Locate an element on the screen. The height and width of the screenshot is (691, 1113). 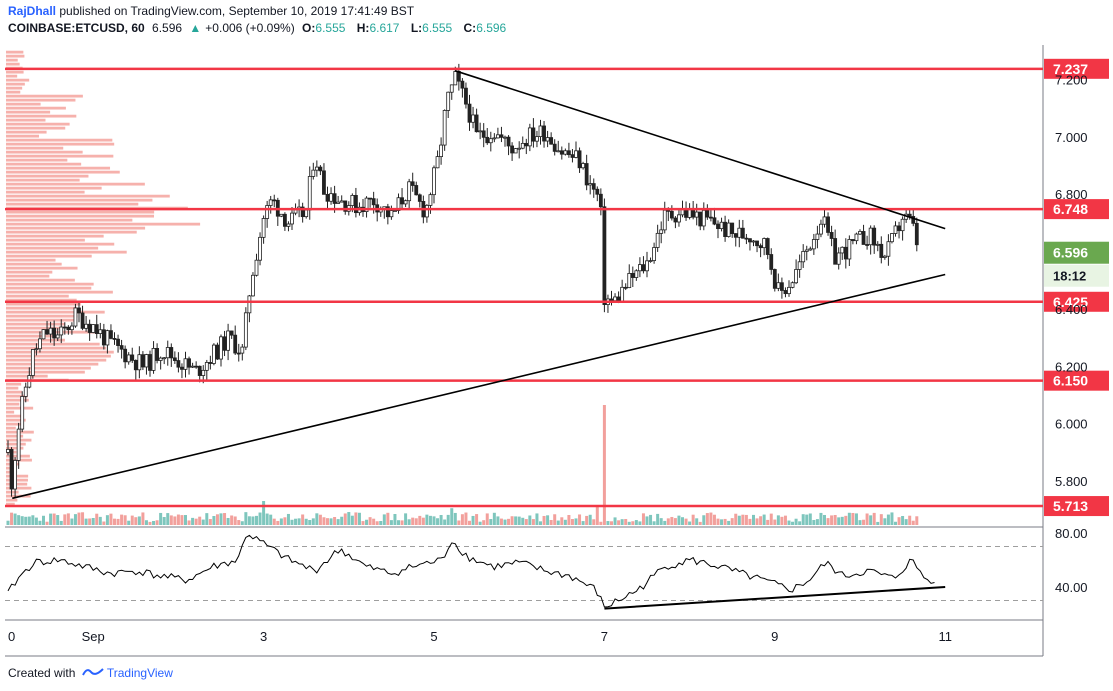
high-value: 6.617 is located at coordinates (384, 28).